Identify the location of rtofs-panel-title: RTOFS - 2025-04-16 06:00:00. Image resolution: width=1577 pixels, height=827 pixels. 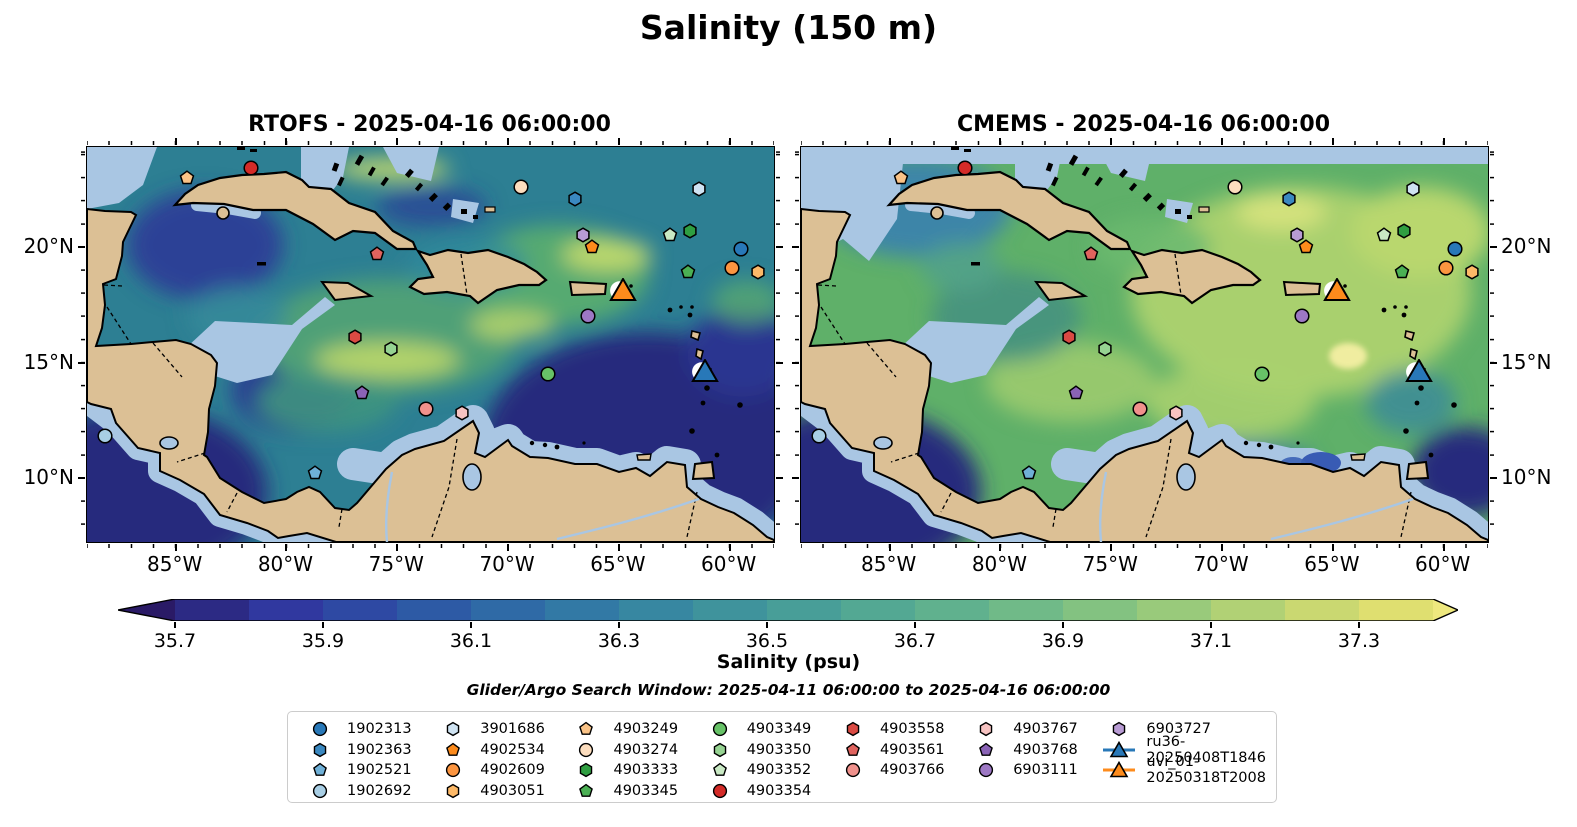
(429, 124).